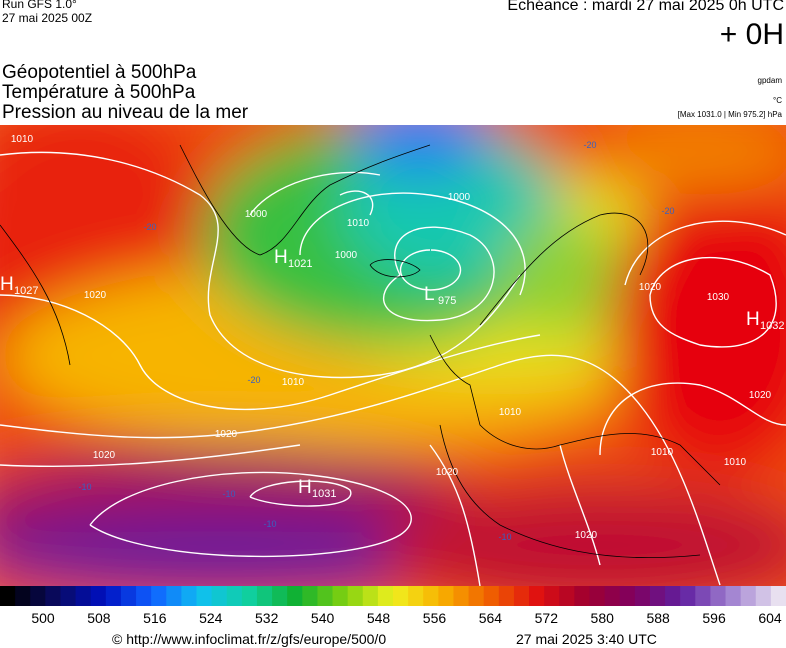 Image resolution: width=786 pixels, height=648 pixels. Describe the element at coordinates (714, 618) in the screenshot. I see `colorbar-tick-label: 596` at that location.